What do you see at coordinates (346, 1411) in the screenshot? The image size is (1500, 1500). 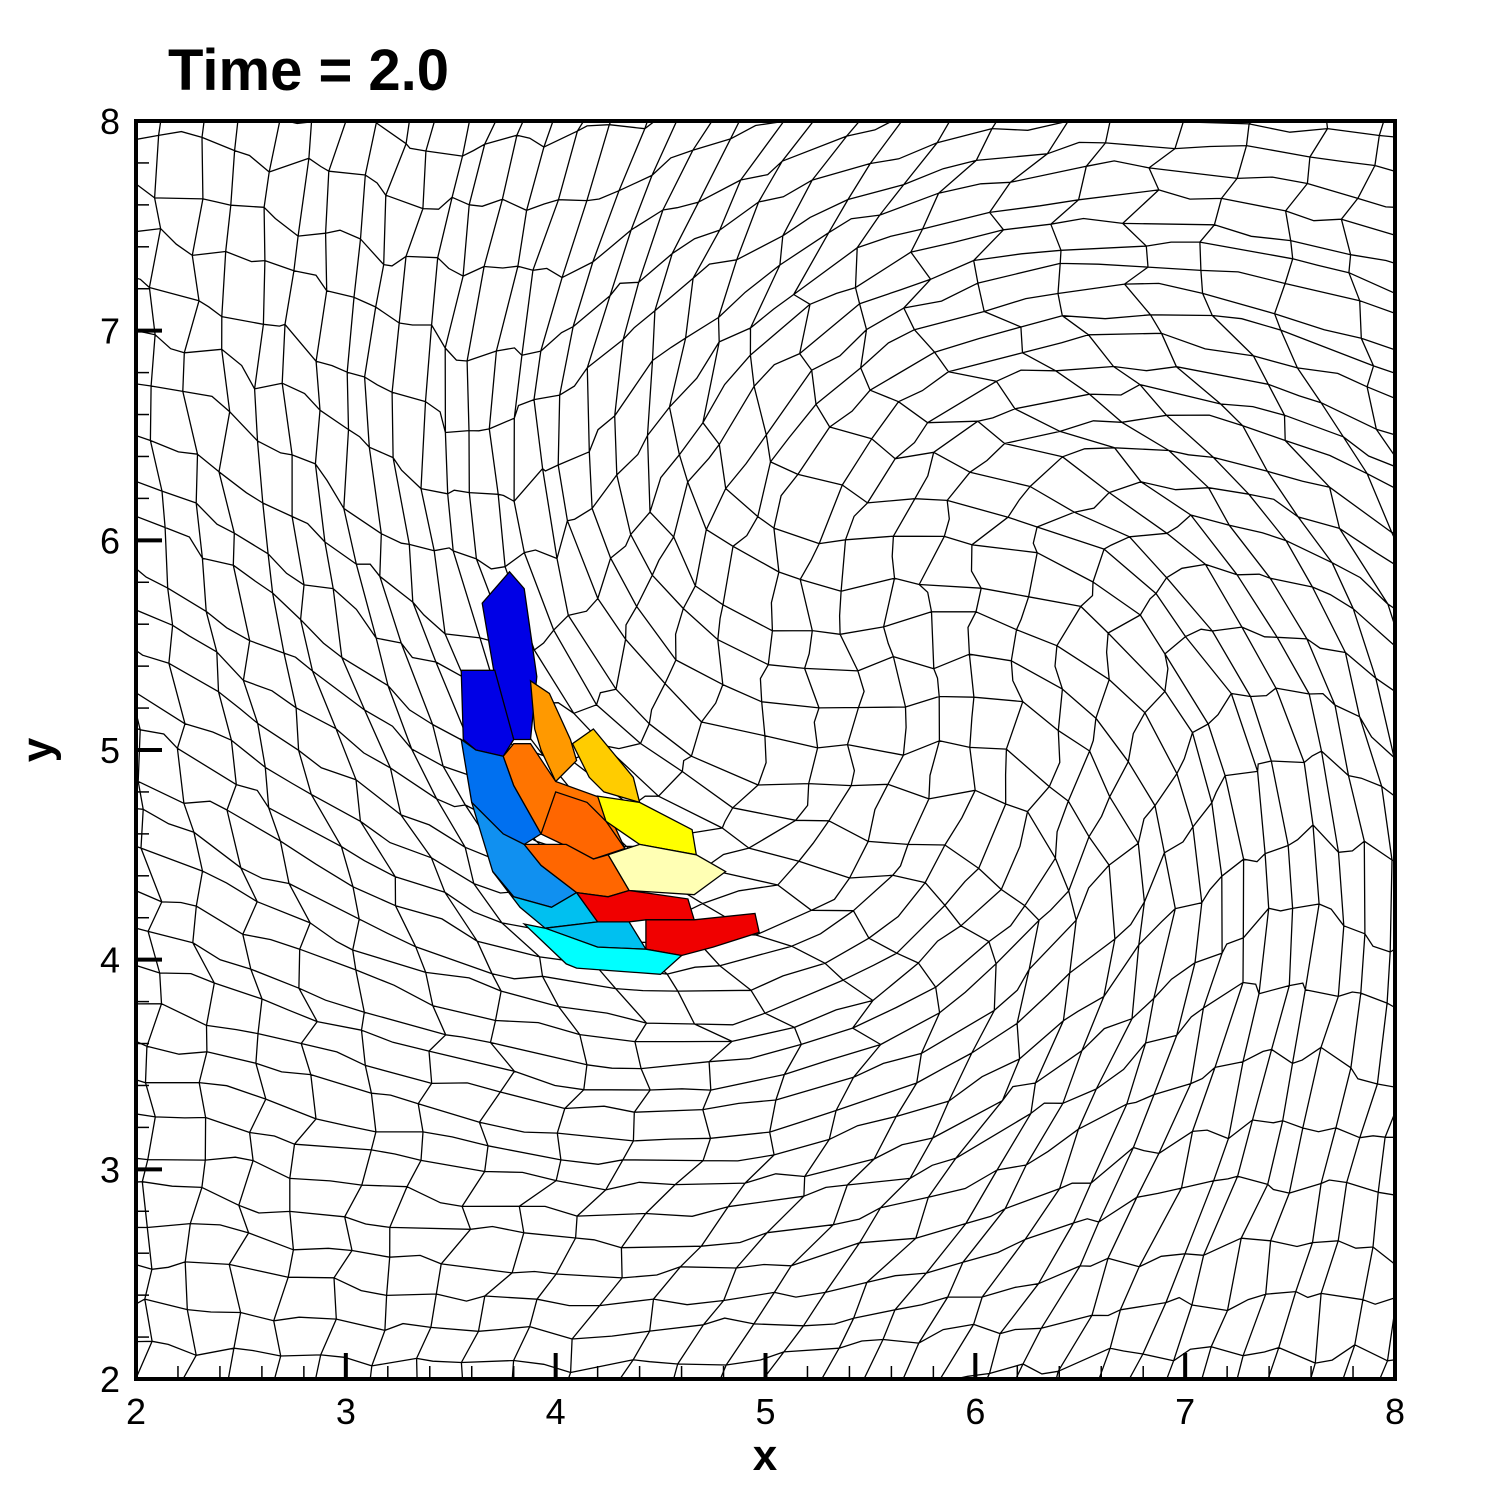 I see `x-tick-label: 3` at bounding box center [346, 1411].